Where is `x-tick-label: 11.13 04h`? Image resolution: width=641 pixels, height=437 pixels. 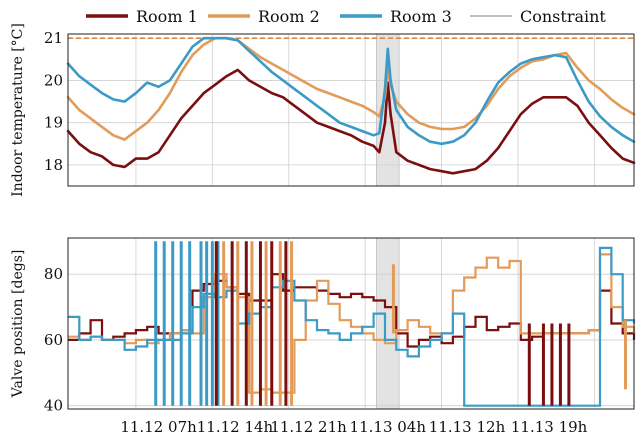 x-tick-label: 11.13 04h is located at coordinates (388, 427).